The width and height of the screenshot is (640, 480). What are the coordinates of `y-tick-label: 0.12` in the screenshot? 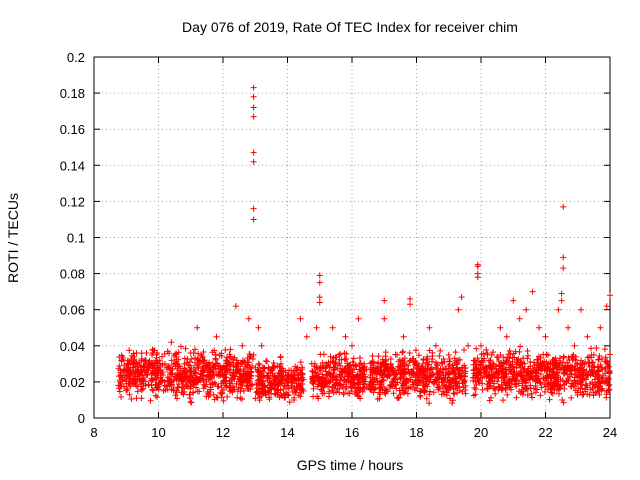 It's located at (72, 201).